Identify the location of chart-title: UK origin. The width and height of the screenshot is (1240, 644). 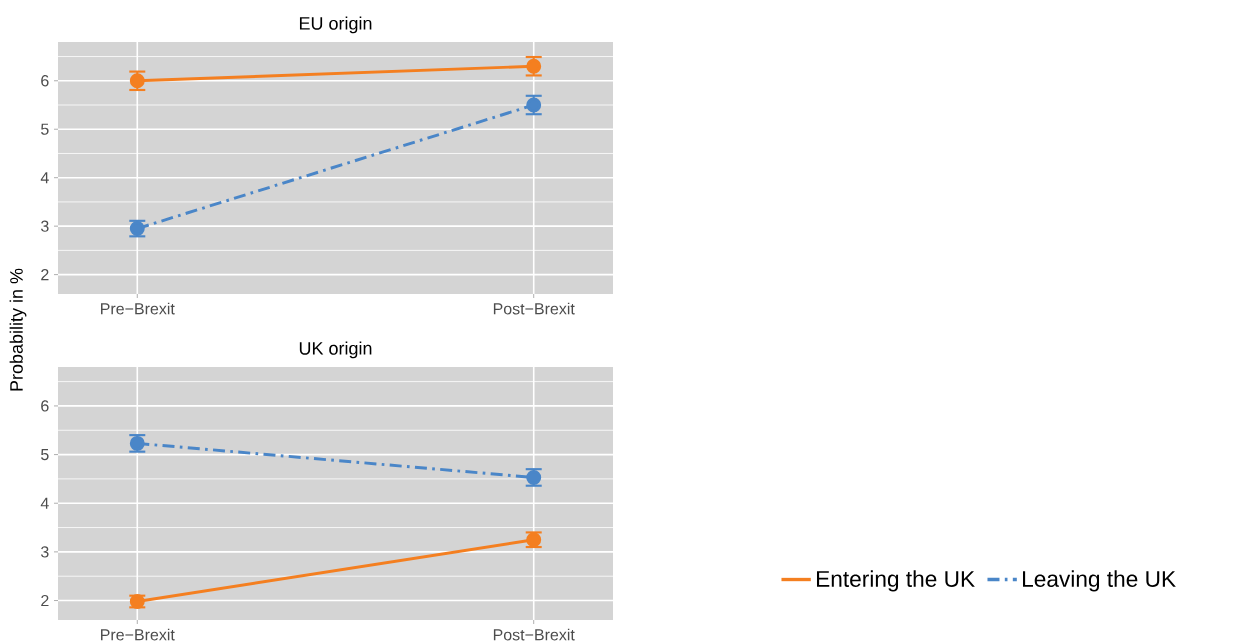
(335, 350).